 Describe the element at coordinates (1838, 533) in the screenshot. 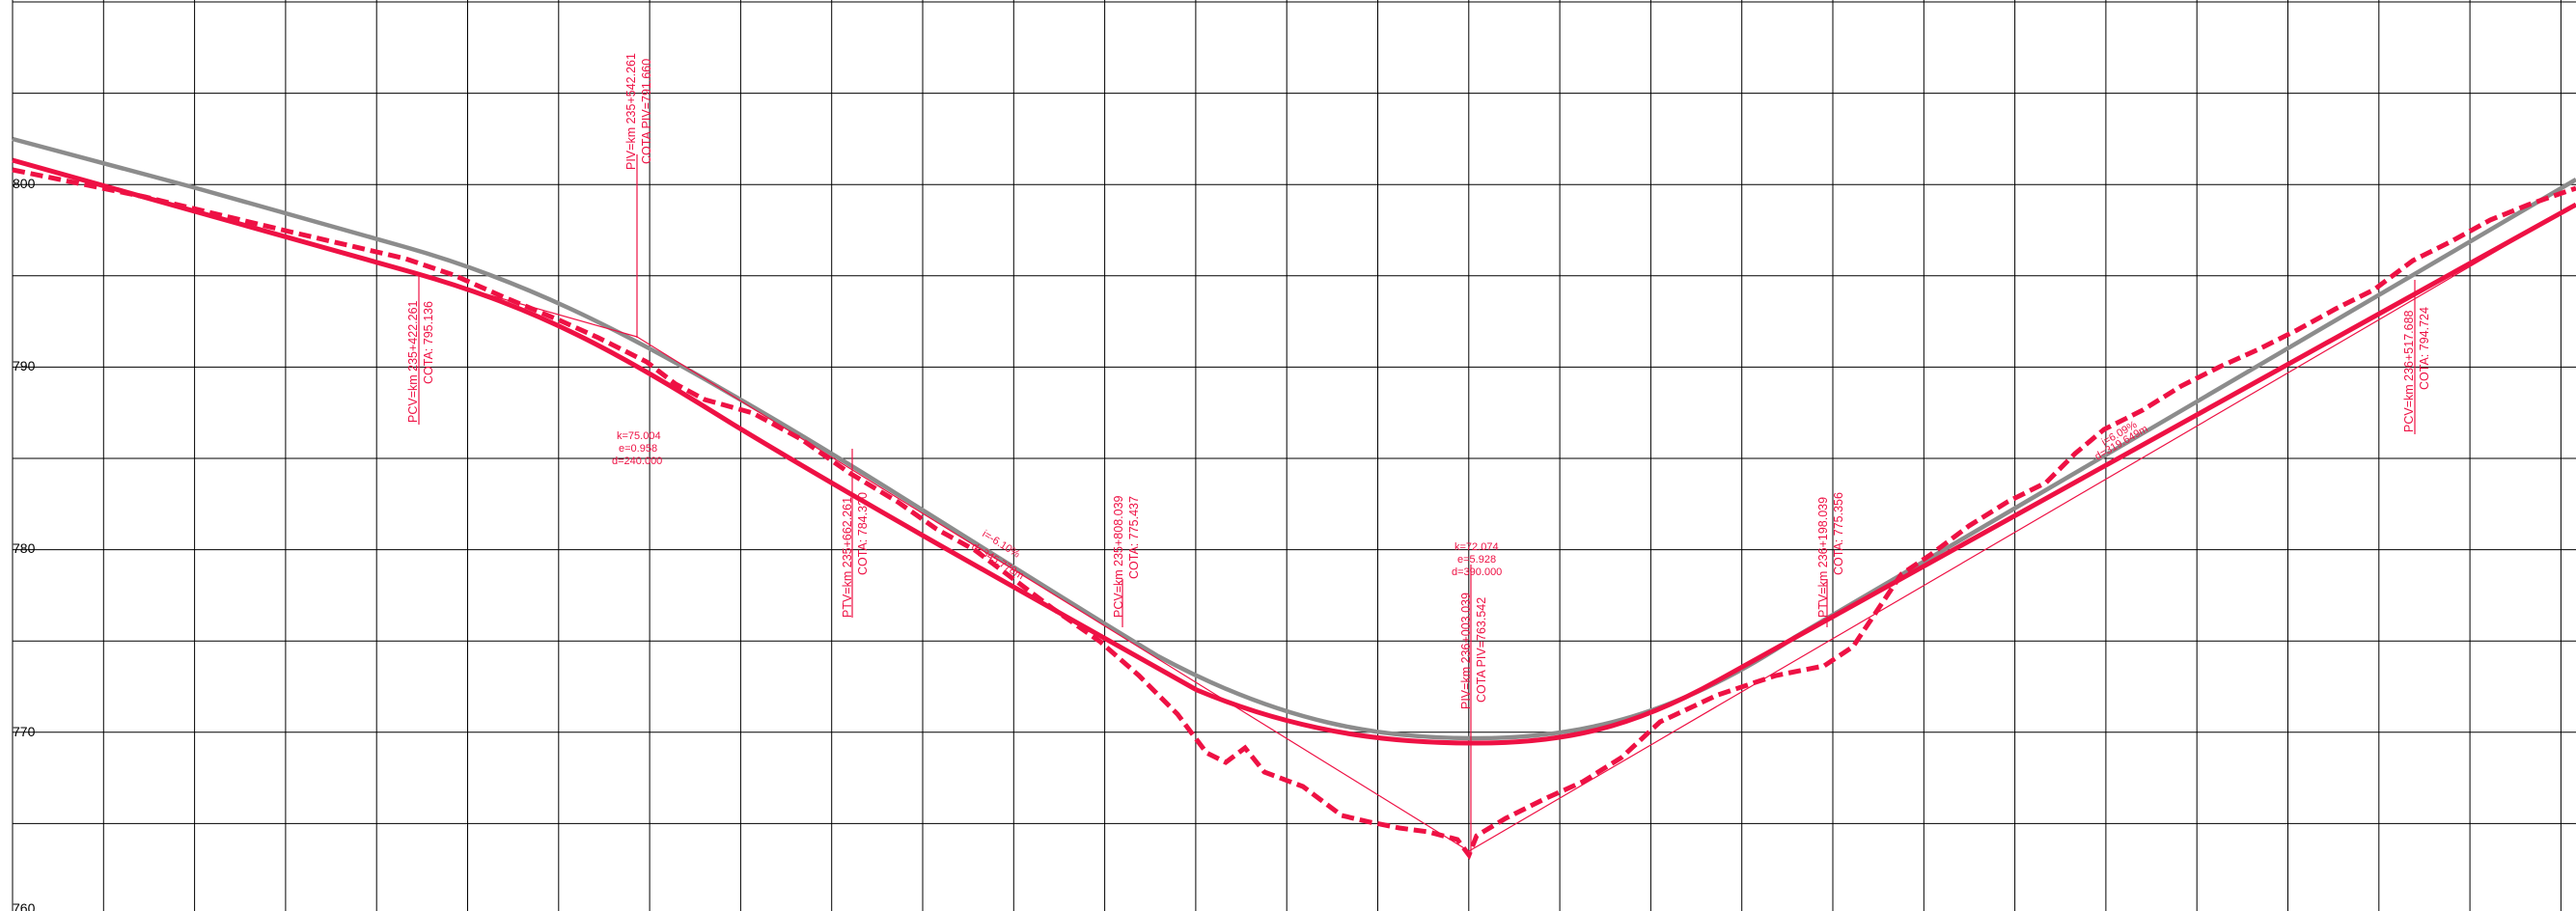

I see `ptv-2-elevation: COTA: 775.356` at that location.